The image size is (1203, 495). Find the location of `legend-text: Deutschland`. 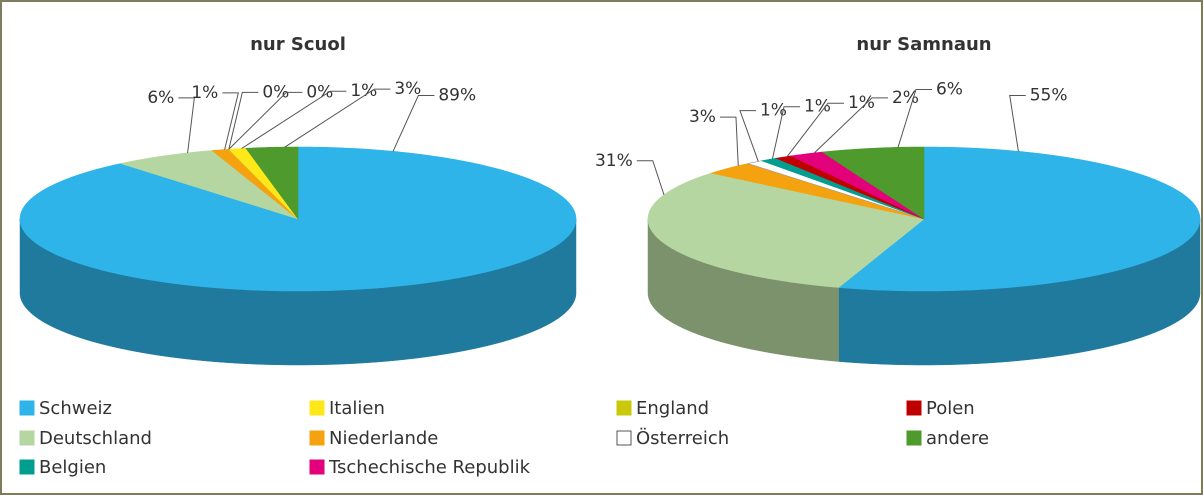

legend-text: Deutschland is located at coordinates (95, 438).